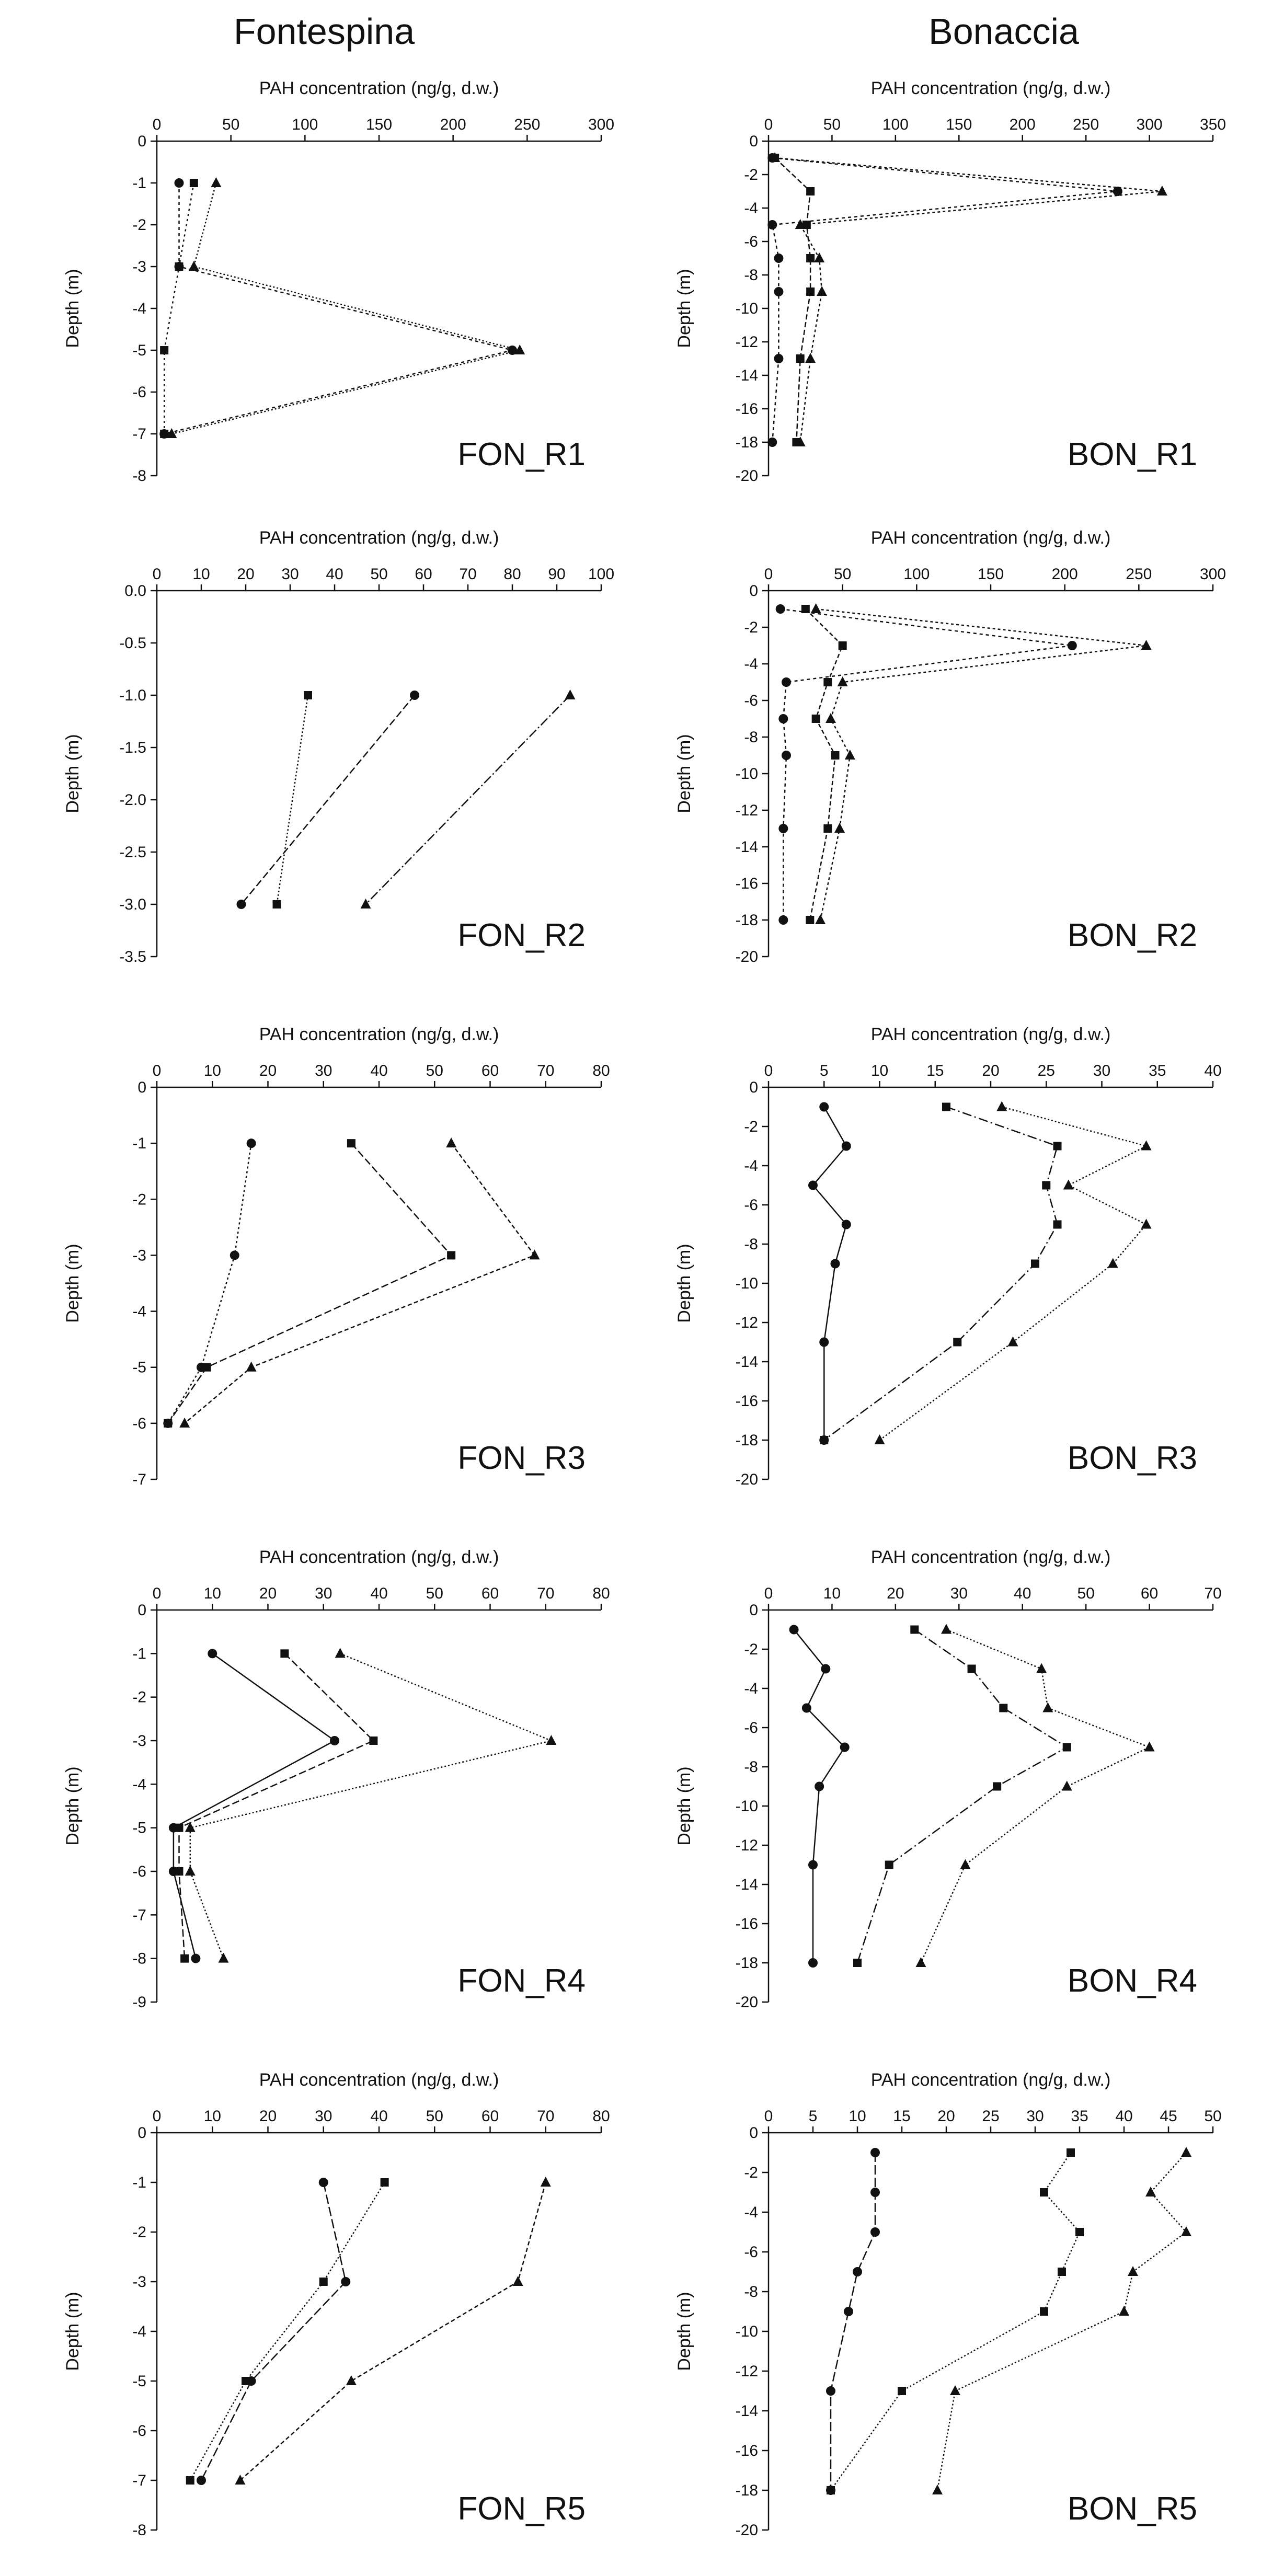 This screenshot has height=2576, width=1284. What do you see at coordinates (747, 1924) in the screenshot?
I see `y-tick-label: -16` at bounding box center [747, 1924].